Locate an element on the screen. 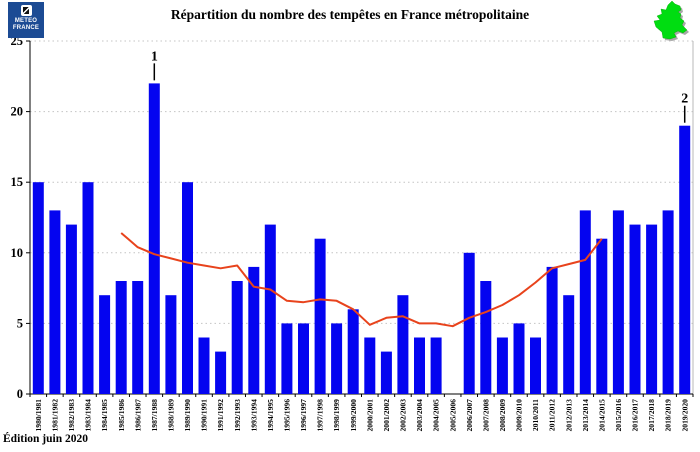 The width and height of the screenshot is (700, 452). y-tick-label-15: 15 is located at coordinates (17, 182).